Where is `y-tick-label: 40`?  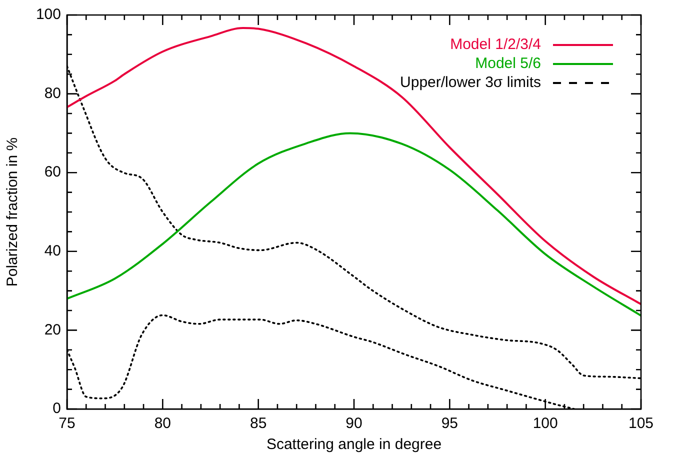 y-tick-label: 40 is located at coordinates (52, 251).